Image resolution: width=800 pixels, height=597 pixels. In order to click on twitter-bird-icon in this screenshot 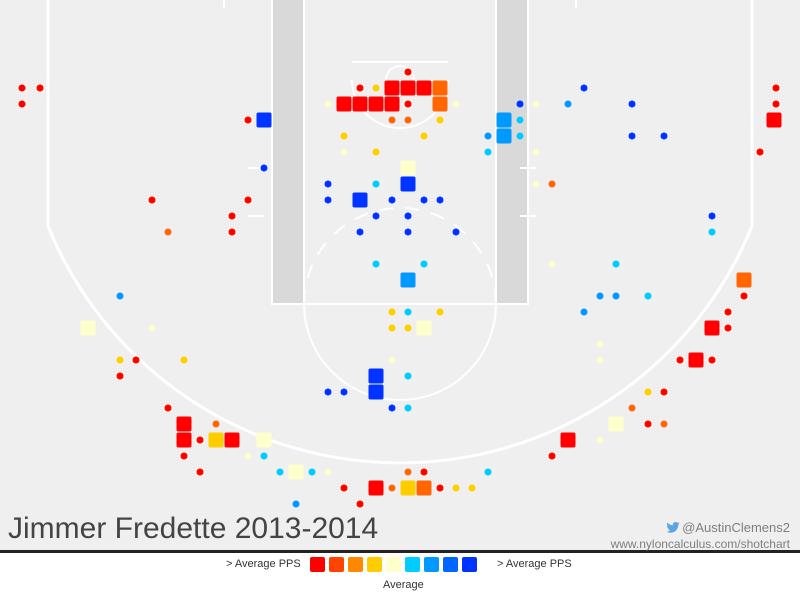, I will do `click(673, 527)`.